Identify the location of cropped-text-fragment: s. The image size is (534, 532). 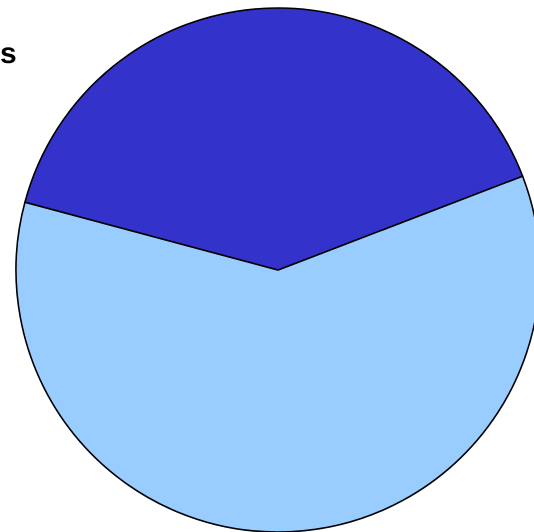
(8, 53).